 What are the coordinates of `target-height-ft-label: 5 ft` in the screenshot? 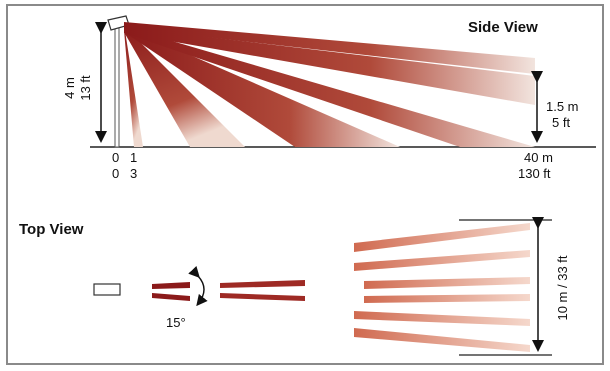 It's located at (561, 122).